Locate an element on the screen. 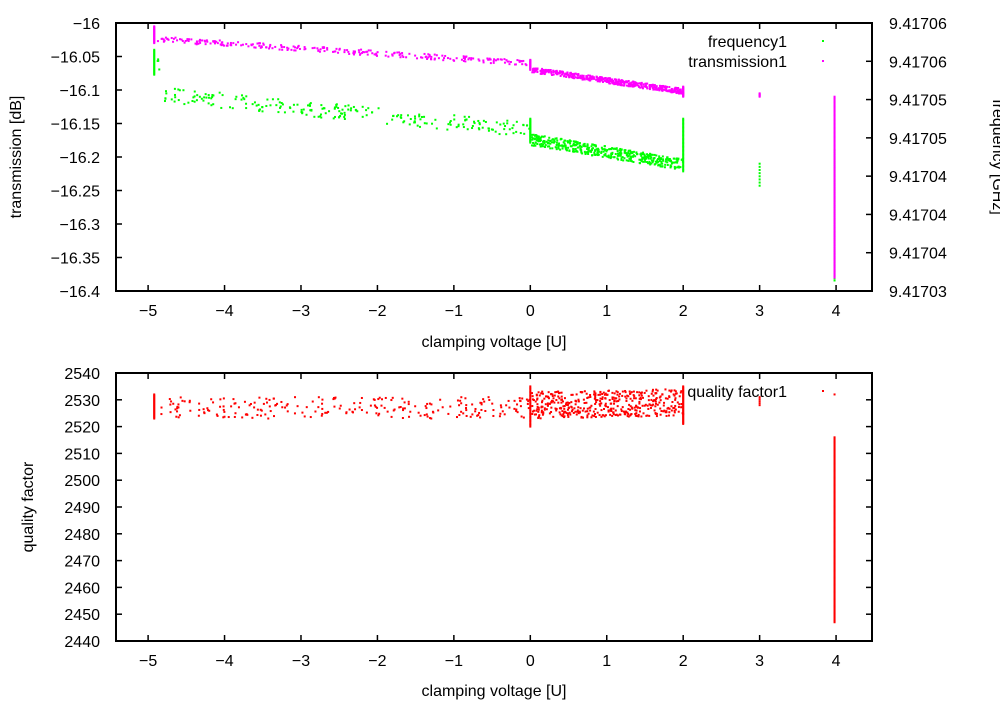 The height and width of the screenshot is (705, 1000). top-y-axis-label: transmission [dB] is located at coordinates (16, 157).